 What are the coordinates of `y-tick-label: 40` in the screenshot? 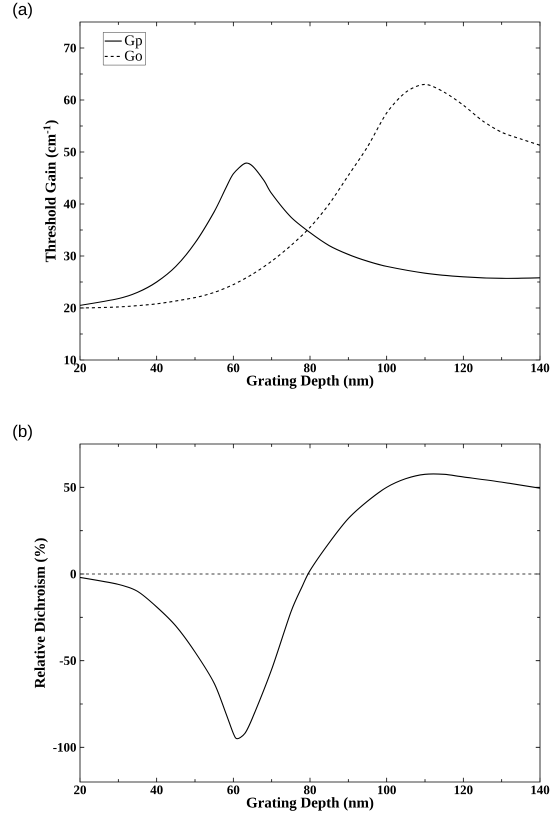 It's located at (70, 204).